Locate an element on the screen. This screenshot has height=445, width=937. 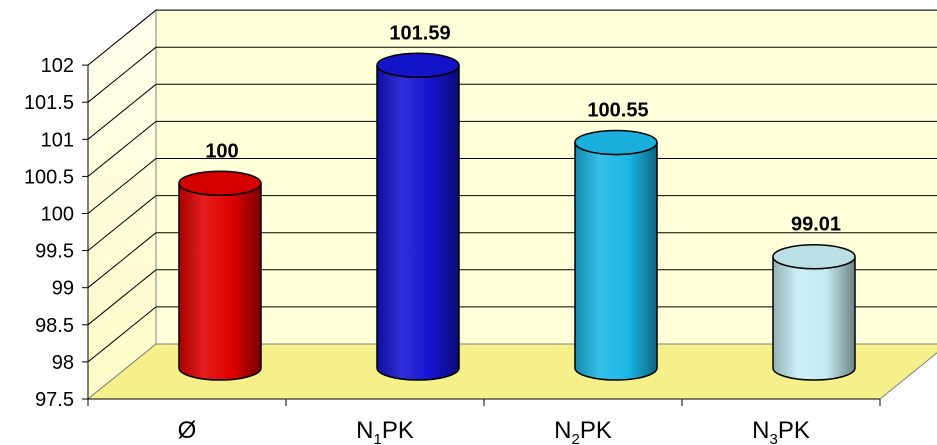
y-tick-label: 100.5 is located at coordinates (49, 177).